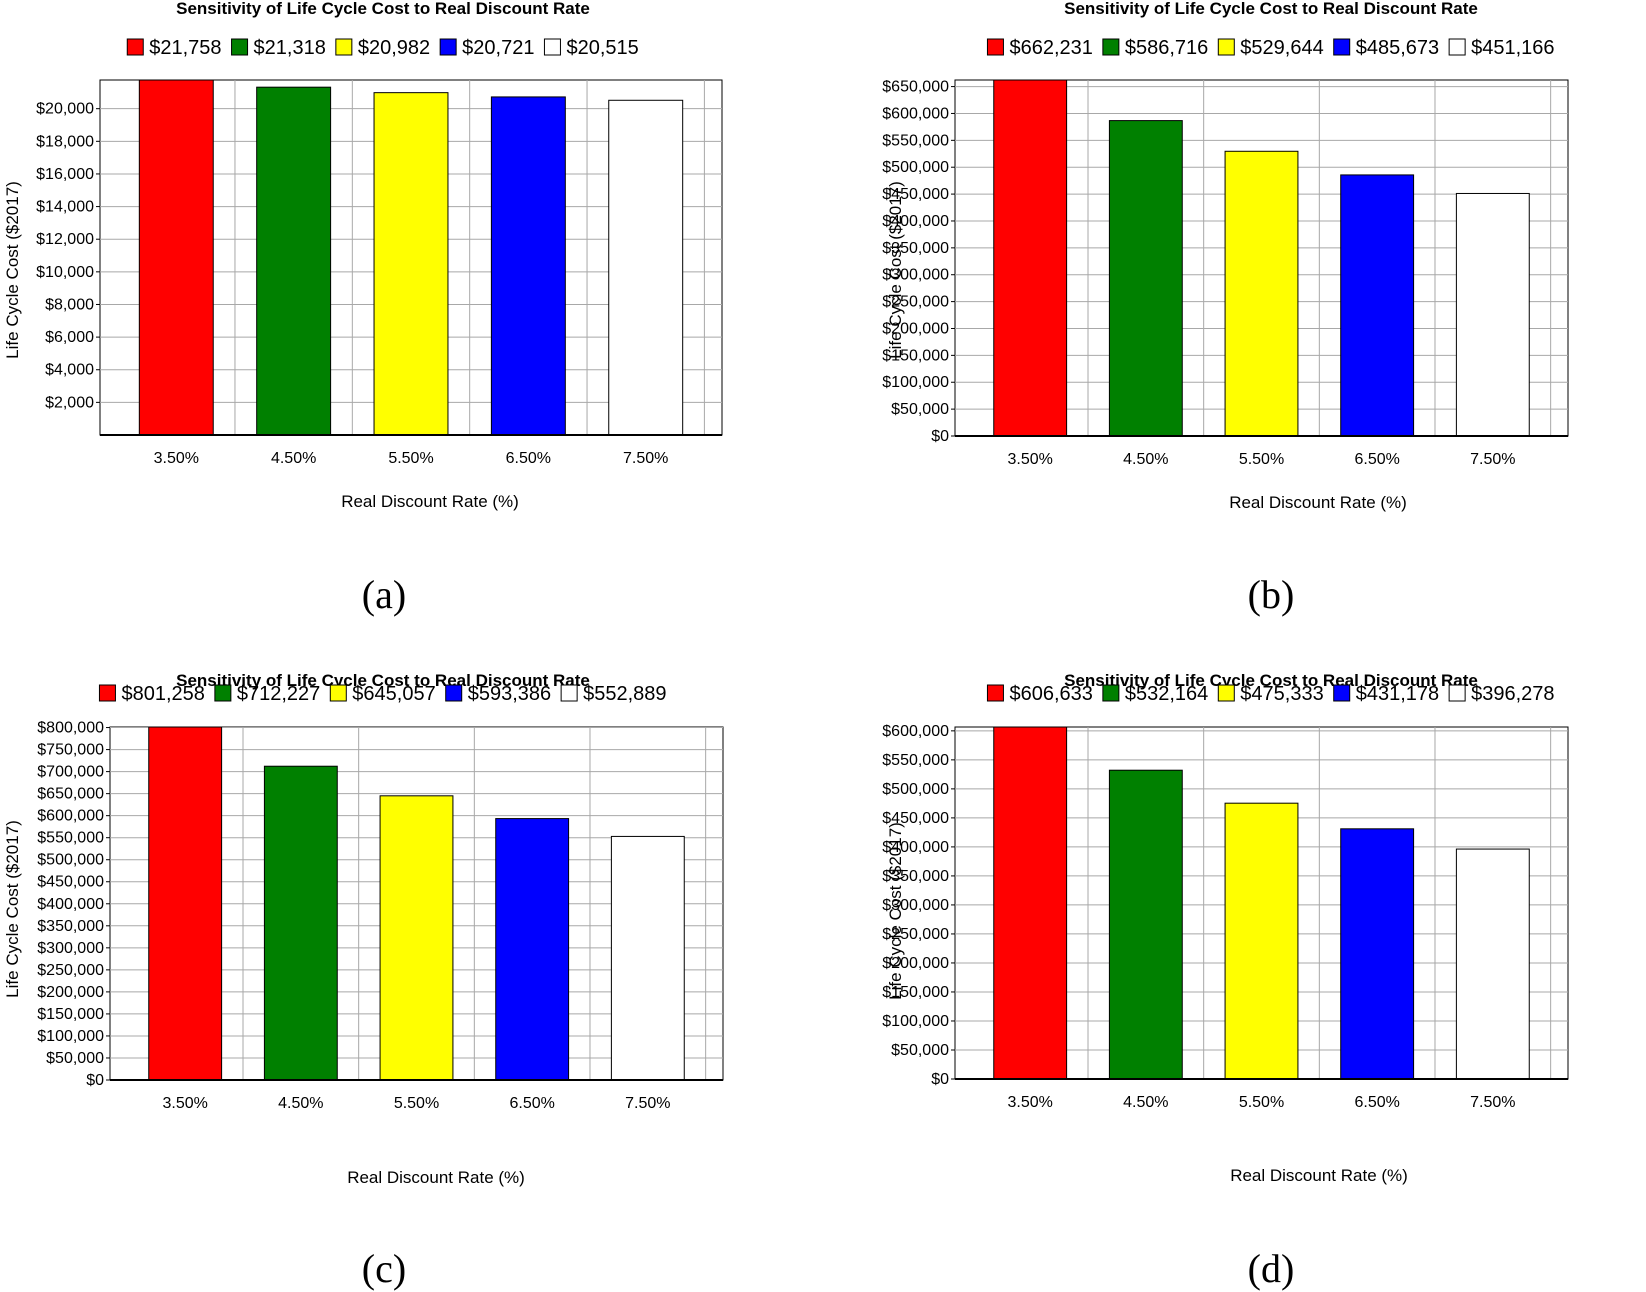  I want to click on y-tick-label: $8,000, so click(69, 304).